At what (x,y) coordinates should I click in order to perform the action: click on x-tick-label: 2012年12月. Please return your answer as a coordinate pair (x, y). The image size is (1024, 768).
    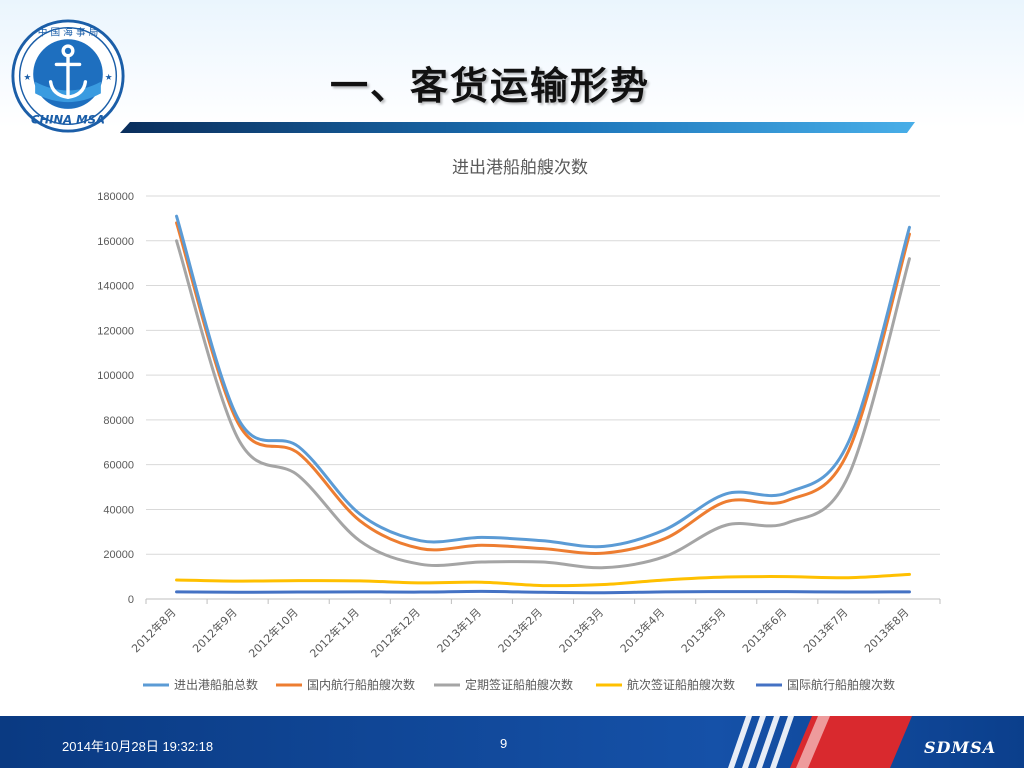
    Looking at the image, I should click on (395, 632).